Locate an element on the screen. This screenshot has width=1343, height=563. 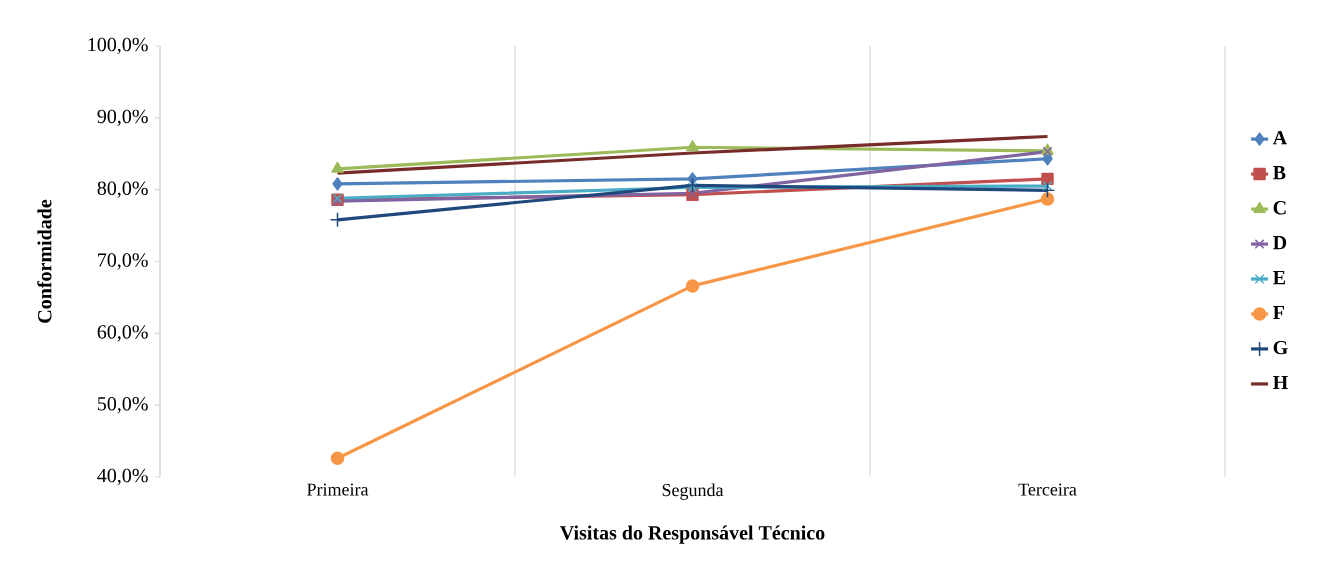
y-tick-label: 80,0% is located at coordinates (122, 189).